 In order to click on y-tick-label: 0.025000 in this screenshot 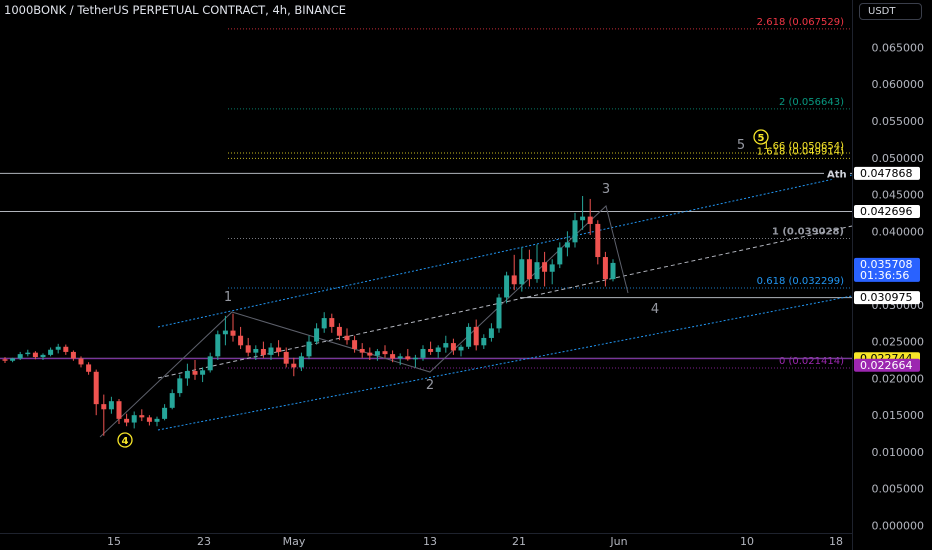, I will do `click(898, 342)`.